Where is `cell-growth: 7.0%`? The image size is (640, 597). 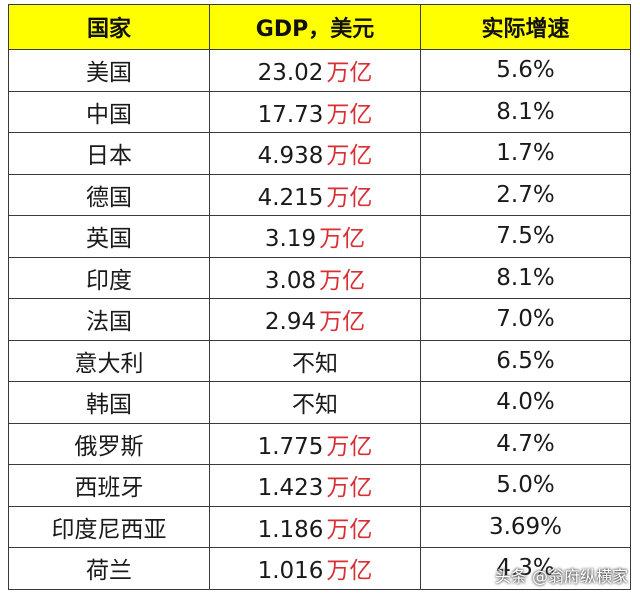
cell-growth: 7.0% is located at coordinates (525, 319).